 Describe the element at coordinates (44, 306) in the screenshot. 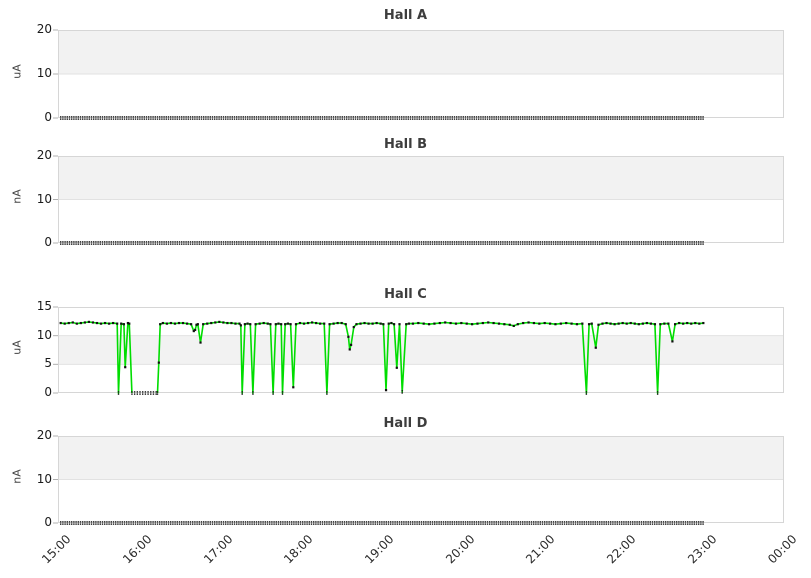

I see `y-tick-label: 15` at that location.